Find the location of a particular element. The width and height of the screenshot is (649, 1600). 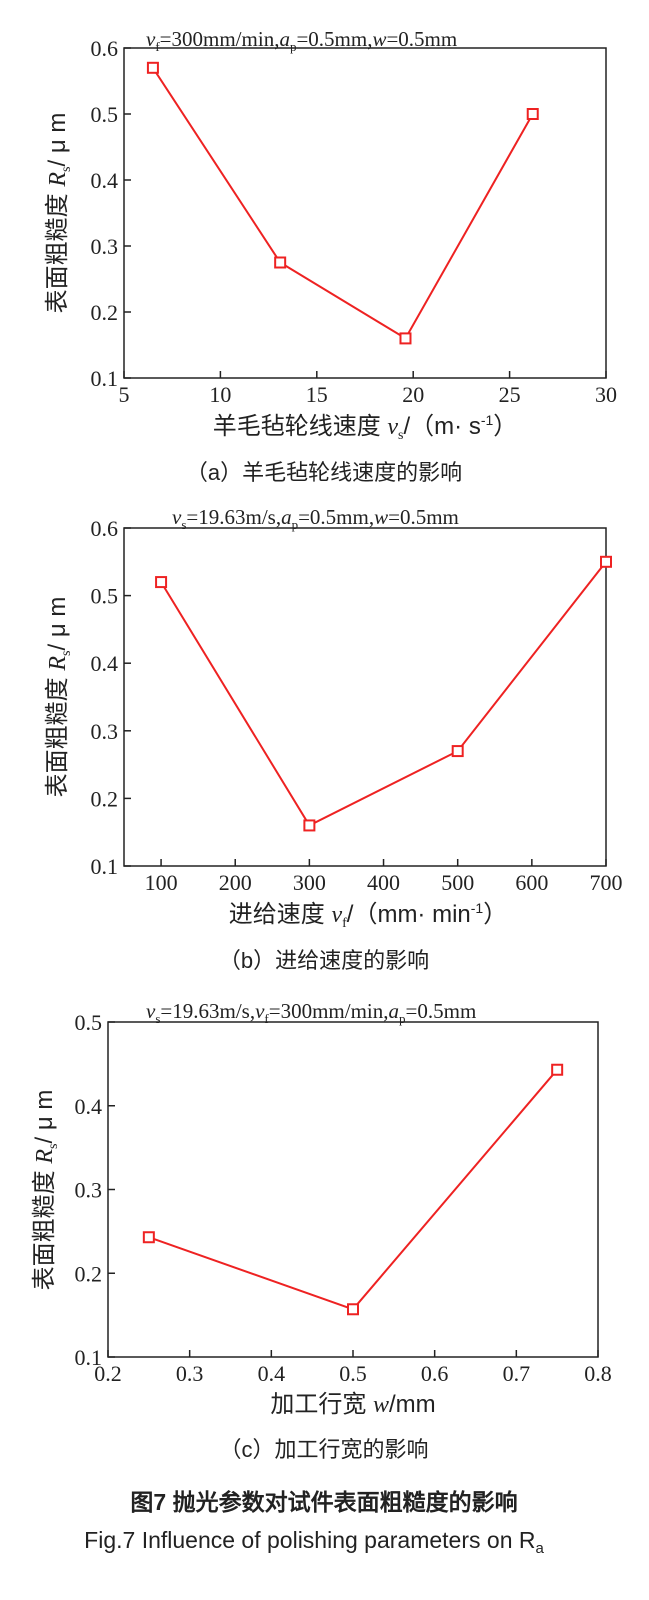

chart-c-markers is located at coordinates (353, 1189).